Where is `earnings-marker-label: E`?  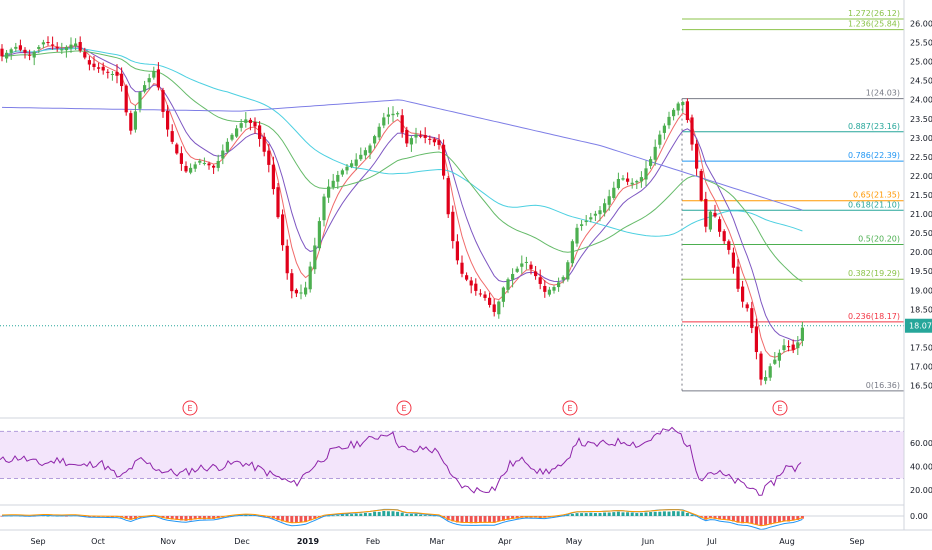
earnings-marker-label: E is located at coordinates (779, 408).